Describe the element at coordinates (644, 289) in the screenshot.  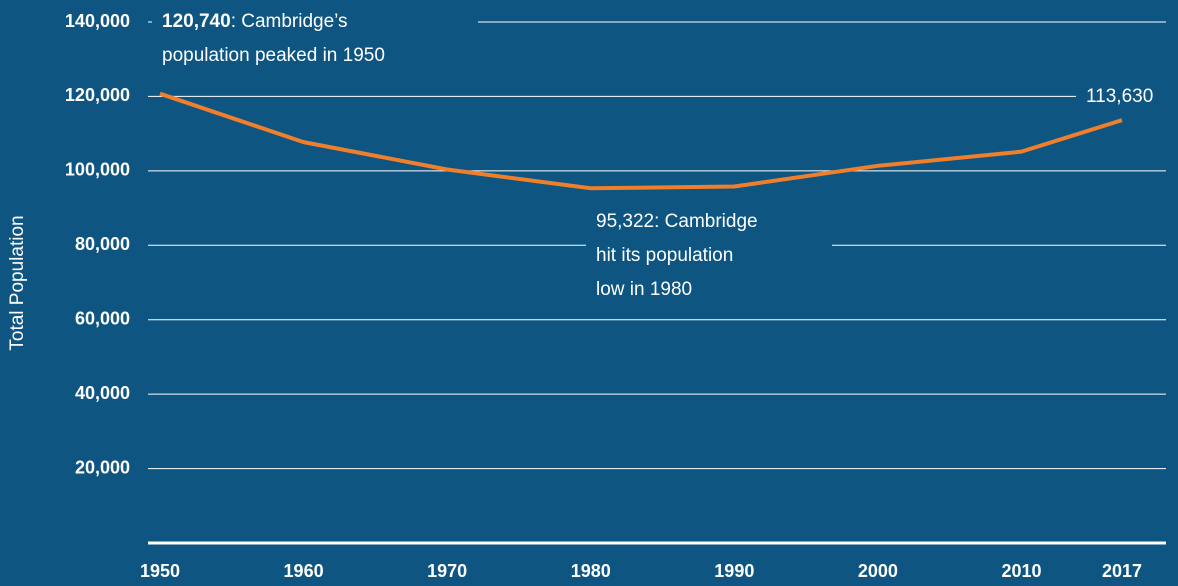
I see `annotation-line: low in 1980` at that location.